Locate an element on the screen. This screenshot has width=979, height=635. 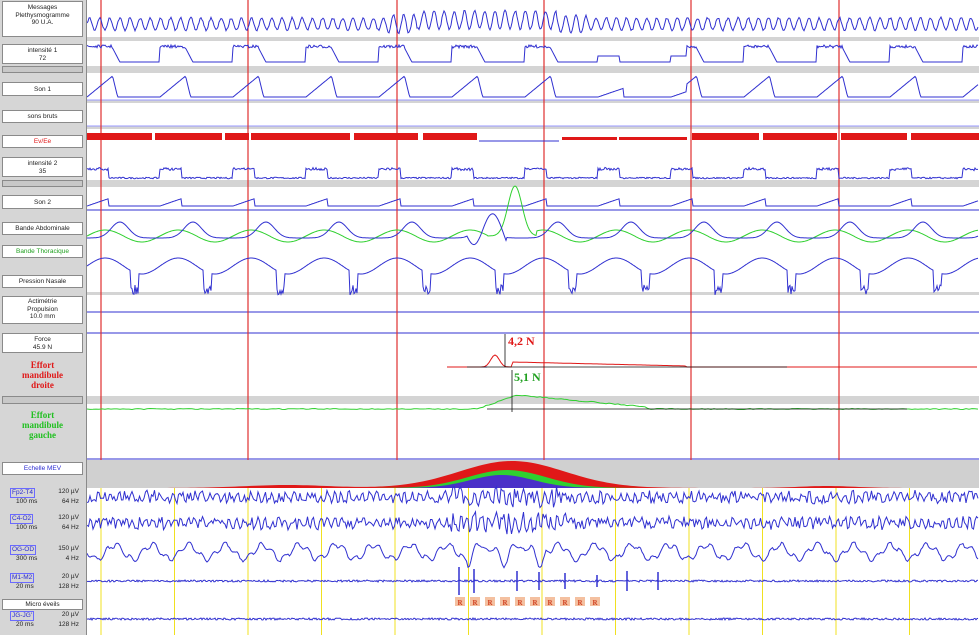
label-int1-value: 72 is located at coordinates (42, 58).